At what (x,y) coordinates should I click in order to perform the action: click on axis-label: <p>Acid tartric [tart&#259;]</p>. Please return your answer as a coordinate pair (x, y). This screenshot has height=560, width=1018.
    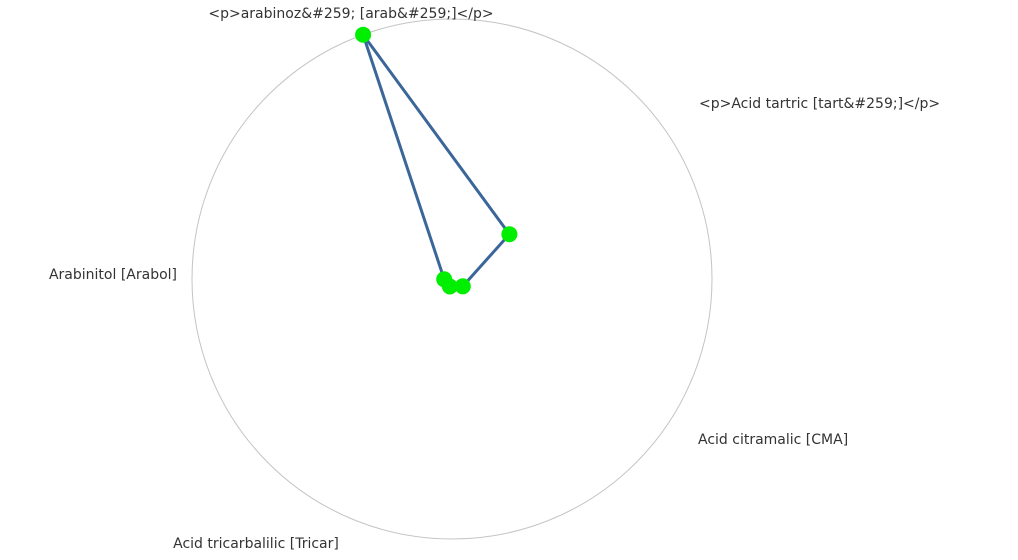
    Looking at the image, I should click on (819, 104).